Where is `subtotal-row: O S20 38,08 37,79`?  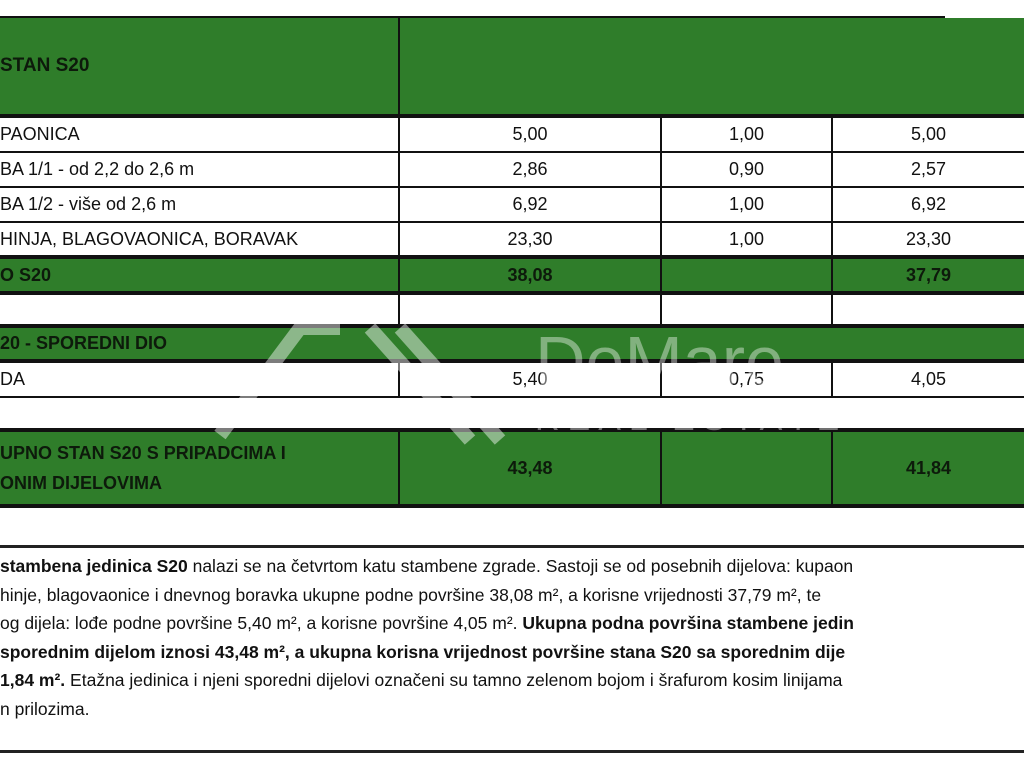
subtotal-row: O S20 38,08 37,79 is located at coordinates (512, 277).